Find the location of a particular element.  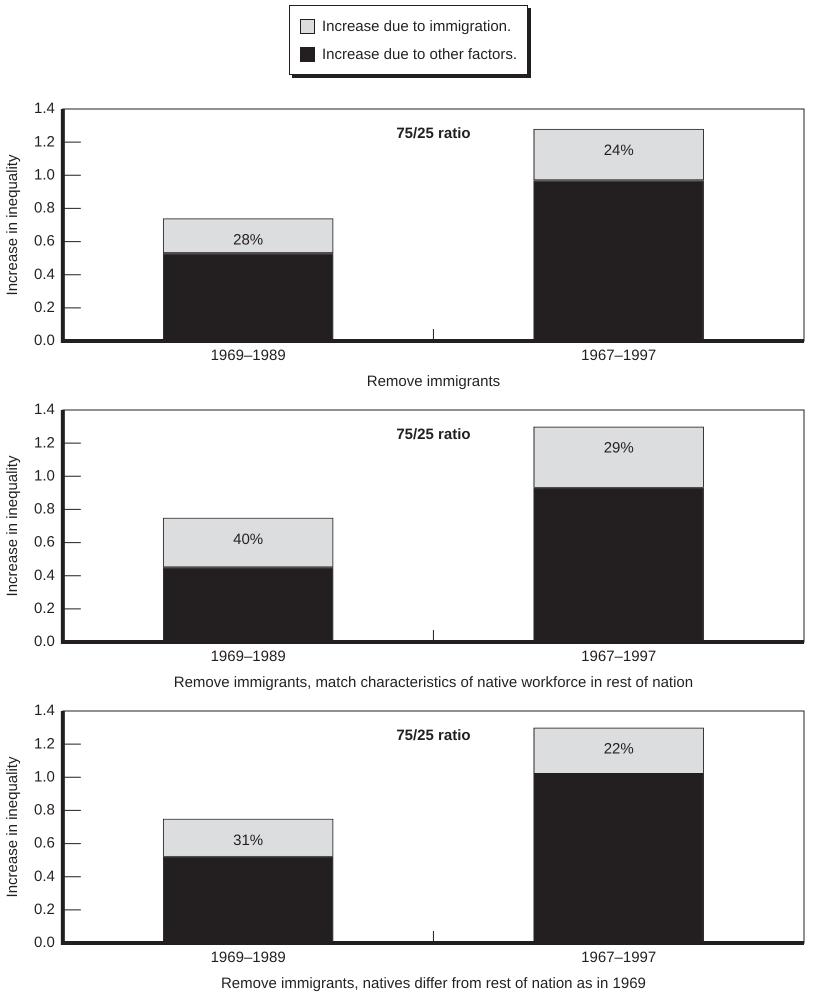

annotation: 31% is located at coordinates (248, 840).